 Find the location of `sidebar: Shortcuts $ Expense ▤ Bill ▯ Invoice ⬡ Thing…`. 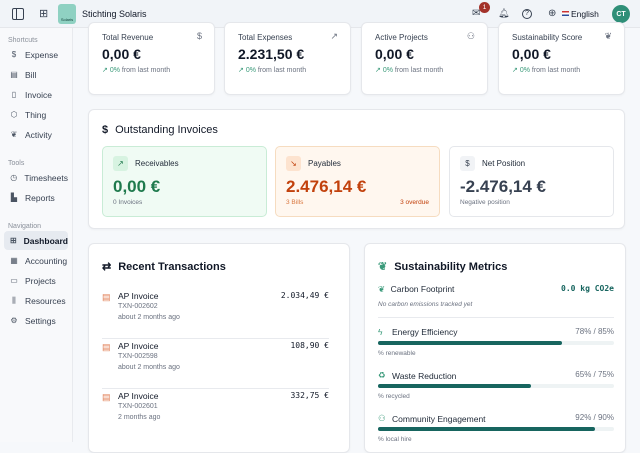

sidebar: Shortcuts $ Expense ▤ Bill ▯ Invoice ⬡ Thing… is located at coordinates (36, 235).